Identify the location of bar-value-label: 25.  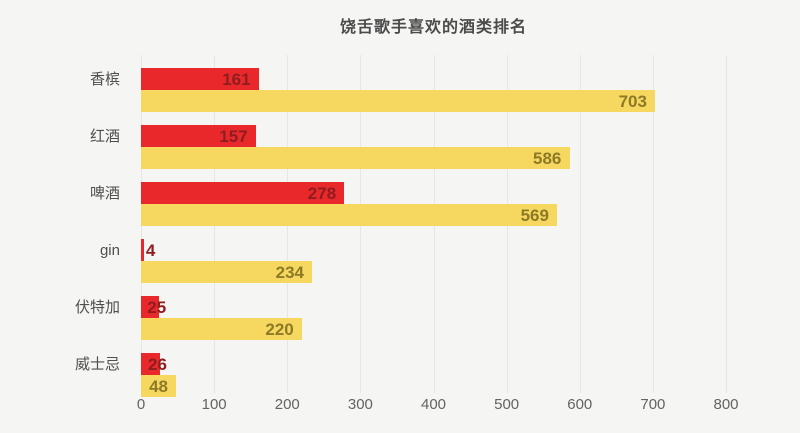
(157, 307).